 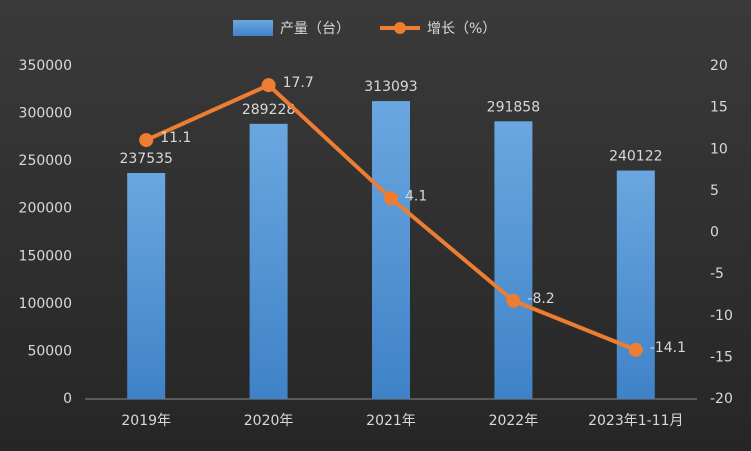 I want to click on x-tick-label: 2019年, so click(x=146, y=421).